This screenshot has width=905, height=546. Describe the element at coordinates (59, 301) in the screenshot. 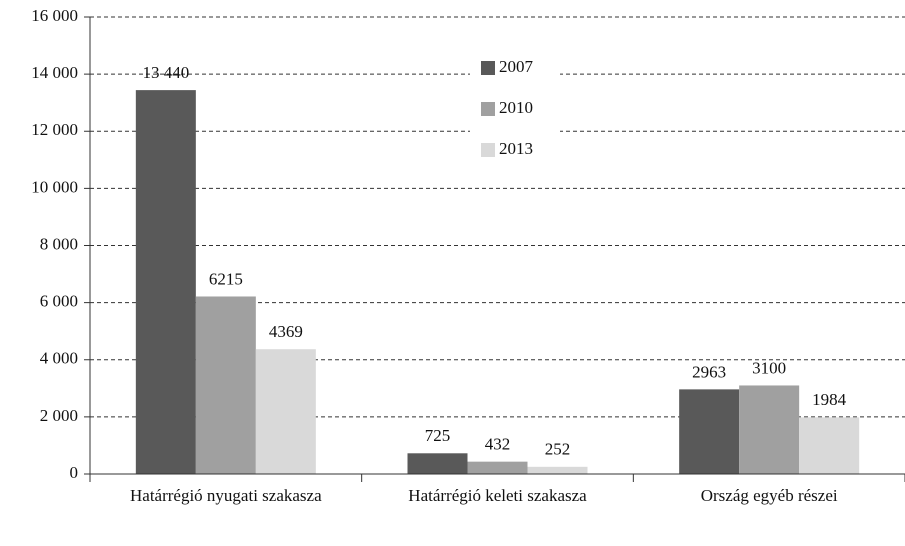

I see `y-tick-label: 6 000` at that location.